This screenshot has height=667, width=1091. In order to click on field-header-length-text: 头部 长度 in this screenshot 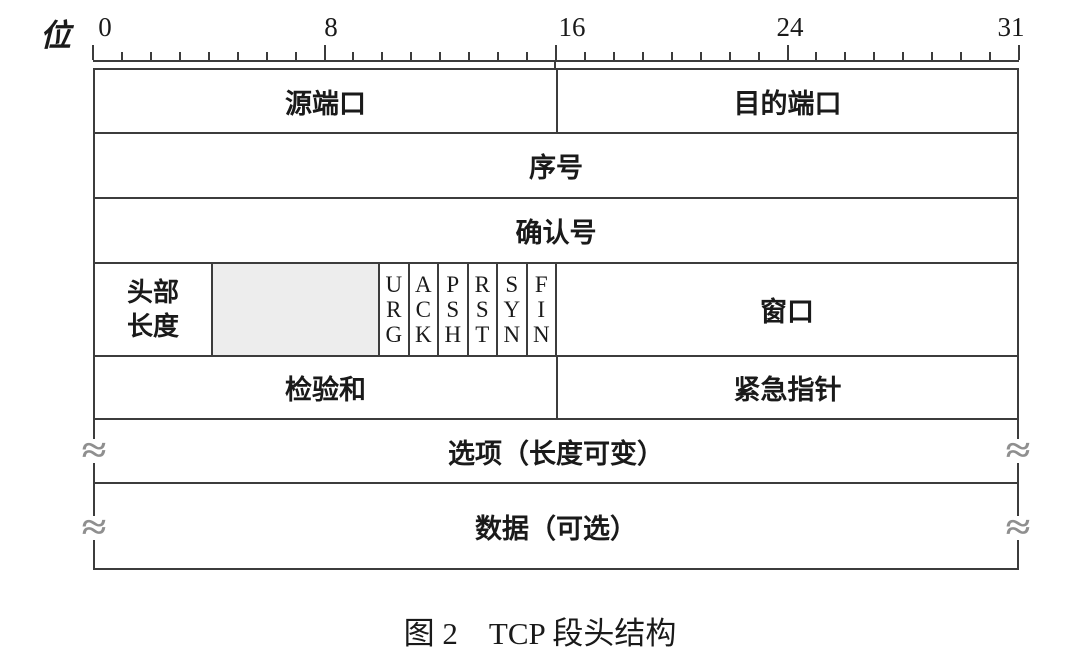, I will do `click(152, 309)`.